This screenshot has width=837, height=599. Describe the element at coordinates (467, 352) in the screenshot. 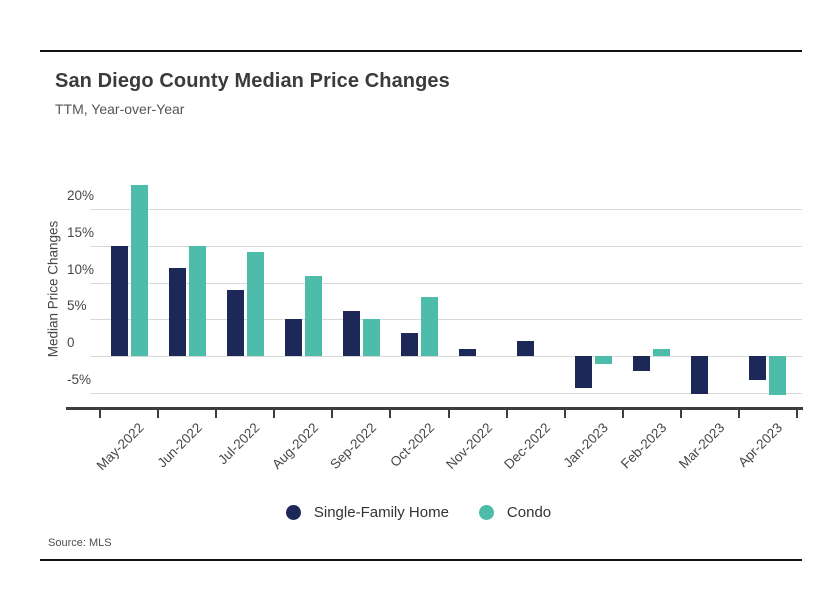

I see `bar-single-family-home-Nov-2022` at that location.